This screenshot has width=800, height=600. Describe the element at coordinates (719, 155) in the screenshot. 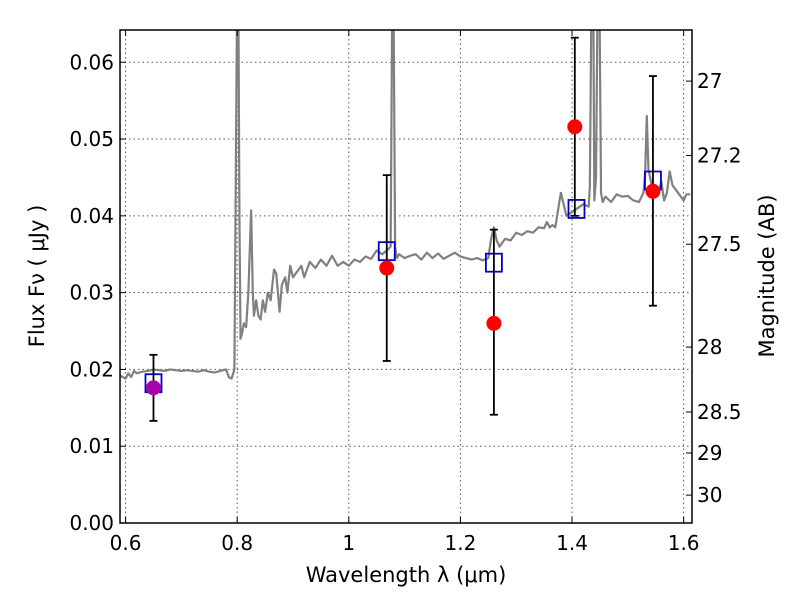

I see `magnitude-tick-label: 27.2` at that location.